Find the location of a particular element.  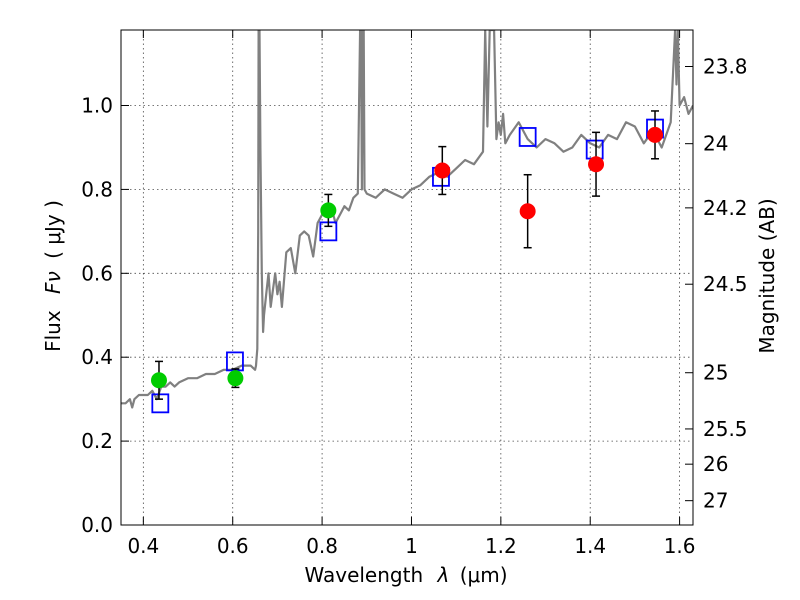

y-axis-label-unit: ( μJy ) is located at coordinates (53, 229).